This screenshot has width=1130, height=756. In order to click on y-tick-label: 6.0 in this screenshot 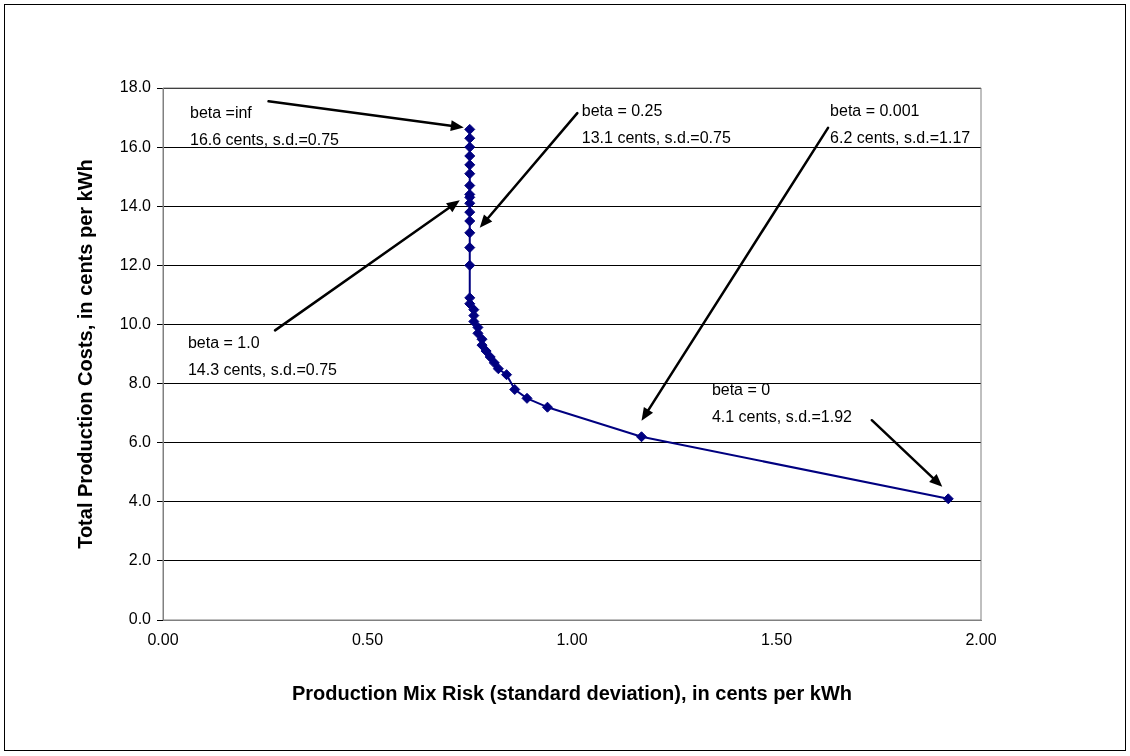, I will do `click(140, 442)`.